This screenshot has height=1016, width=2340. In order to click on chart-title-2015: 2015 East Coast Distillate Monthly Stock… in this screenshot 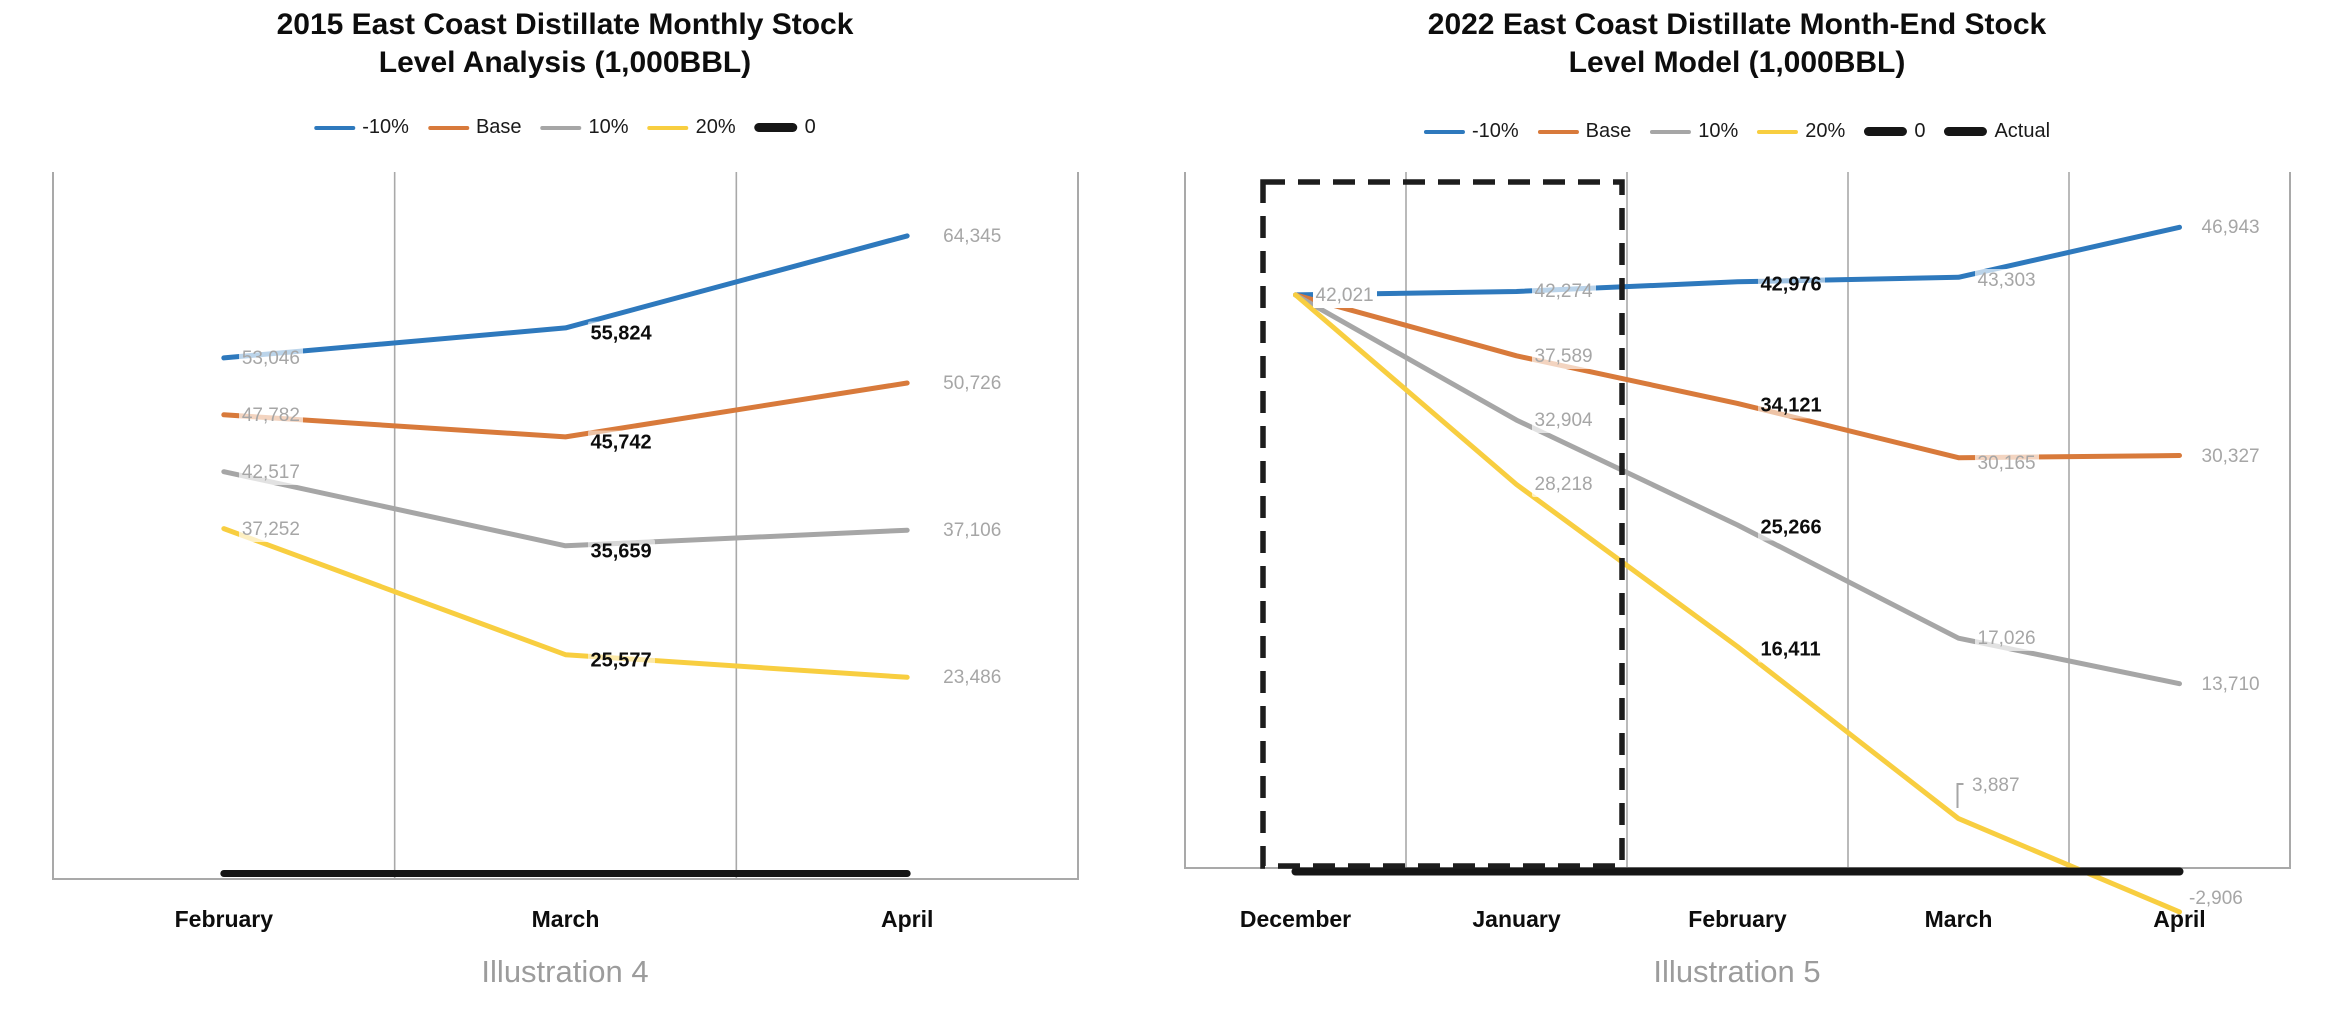, I will do `click(565, 44)`.